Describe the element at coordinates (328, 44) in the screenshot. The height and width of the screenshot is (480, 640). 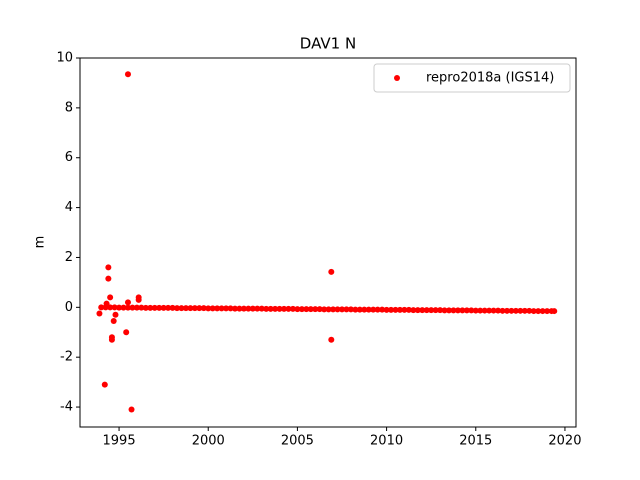
I see `chart-title: DAV1 N` at that location.